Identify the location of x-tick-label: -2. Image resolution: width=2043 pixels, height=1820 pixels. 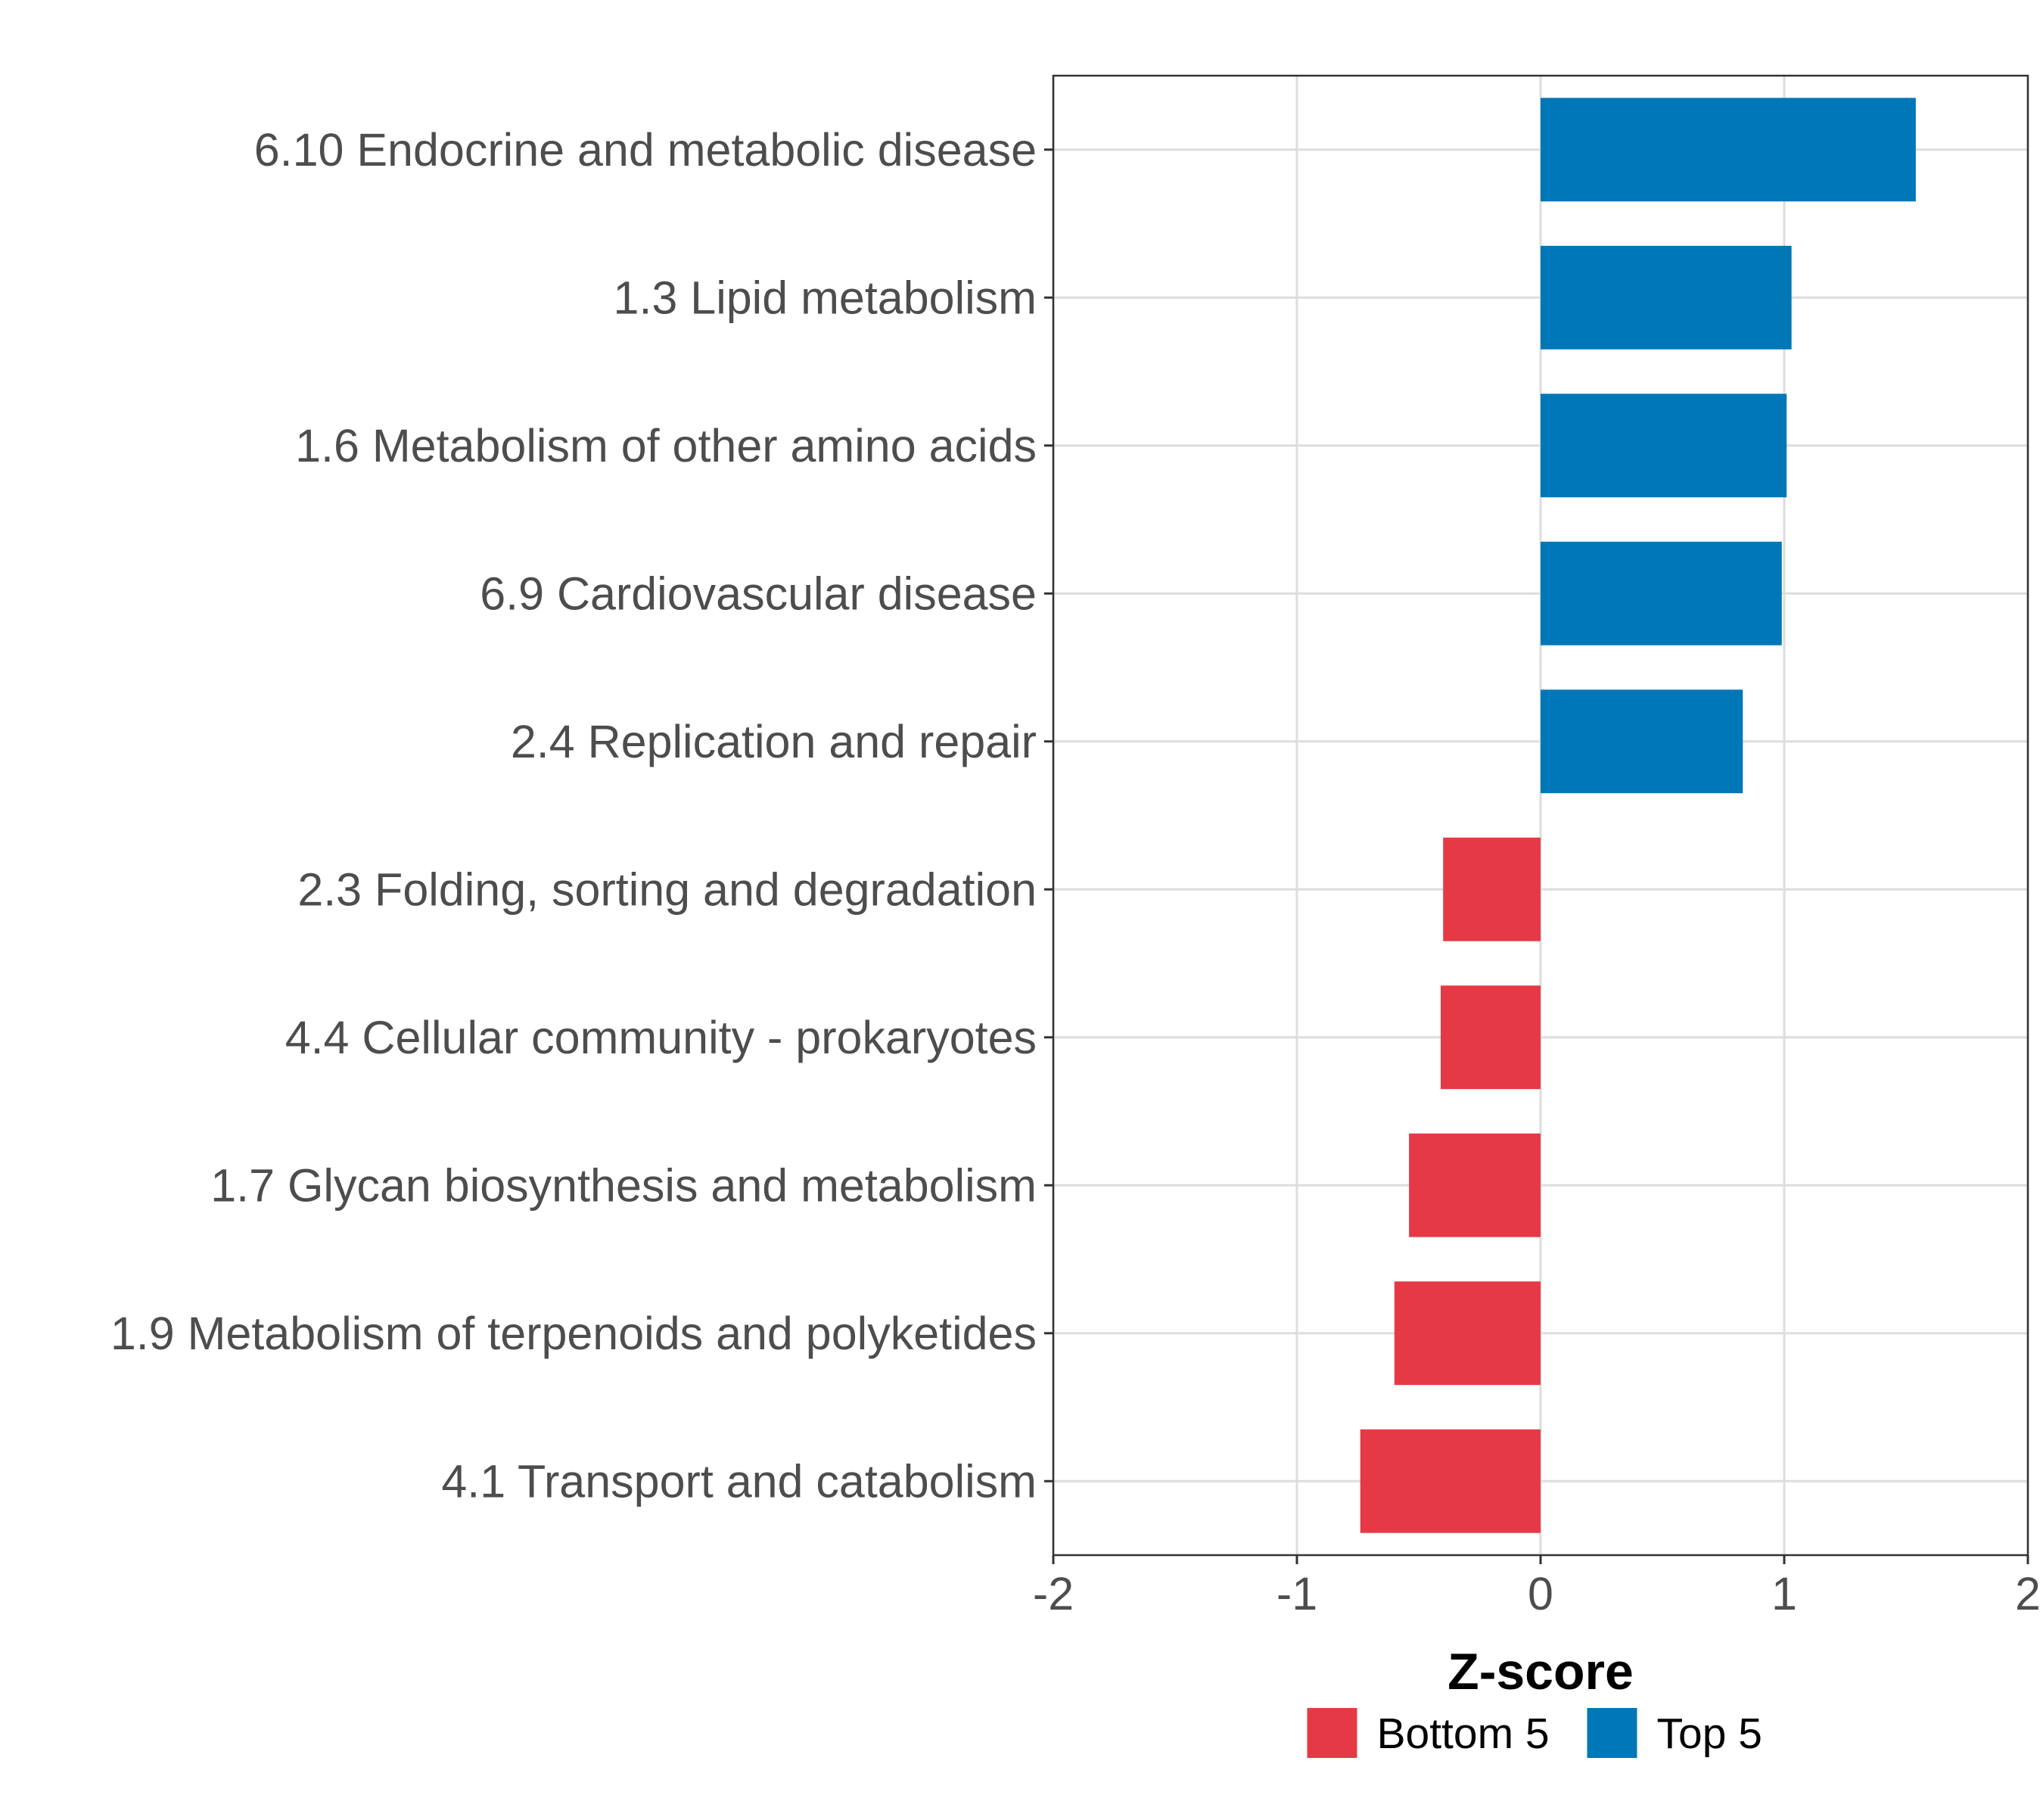
(1053, 1593).